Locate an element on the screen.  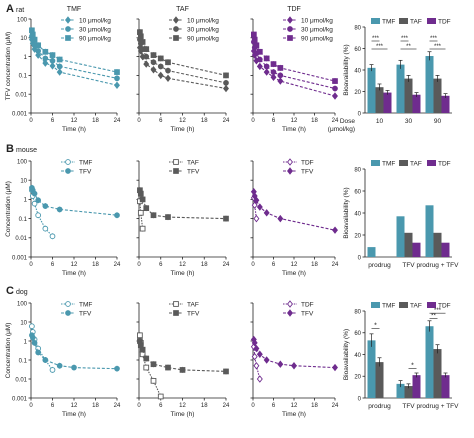
x-tick-label: prodrug + TFV is located at coordinates (438, 406).